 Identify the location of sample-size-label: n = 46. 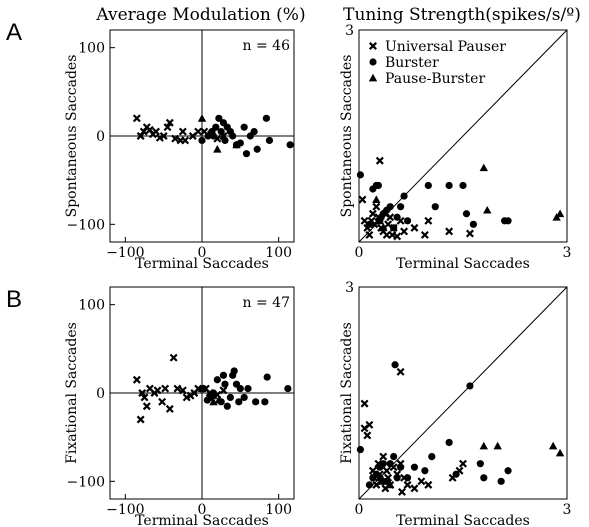
(267, 46).